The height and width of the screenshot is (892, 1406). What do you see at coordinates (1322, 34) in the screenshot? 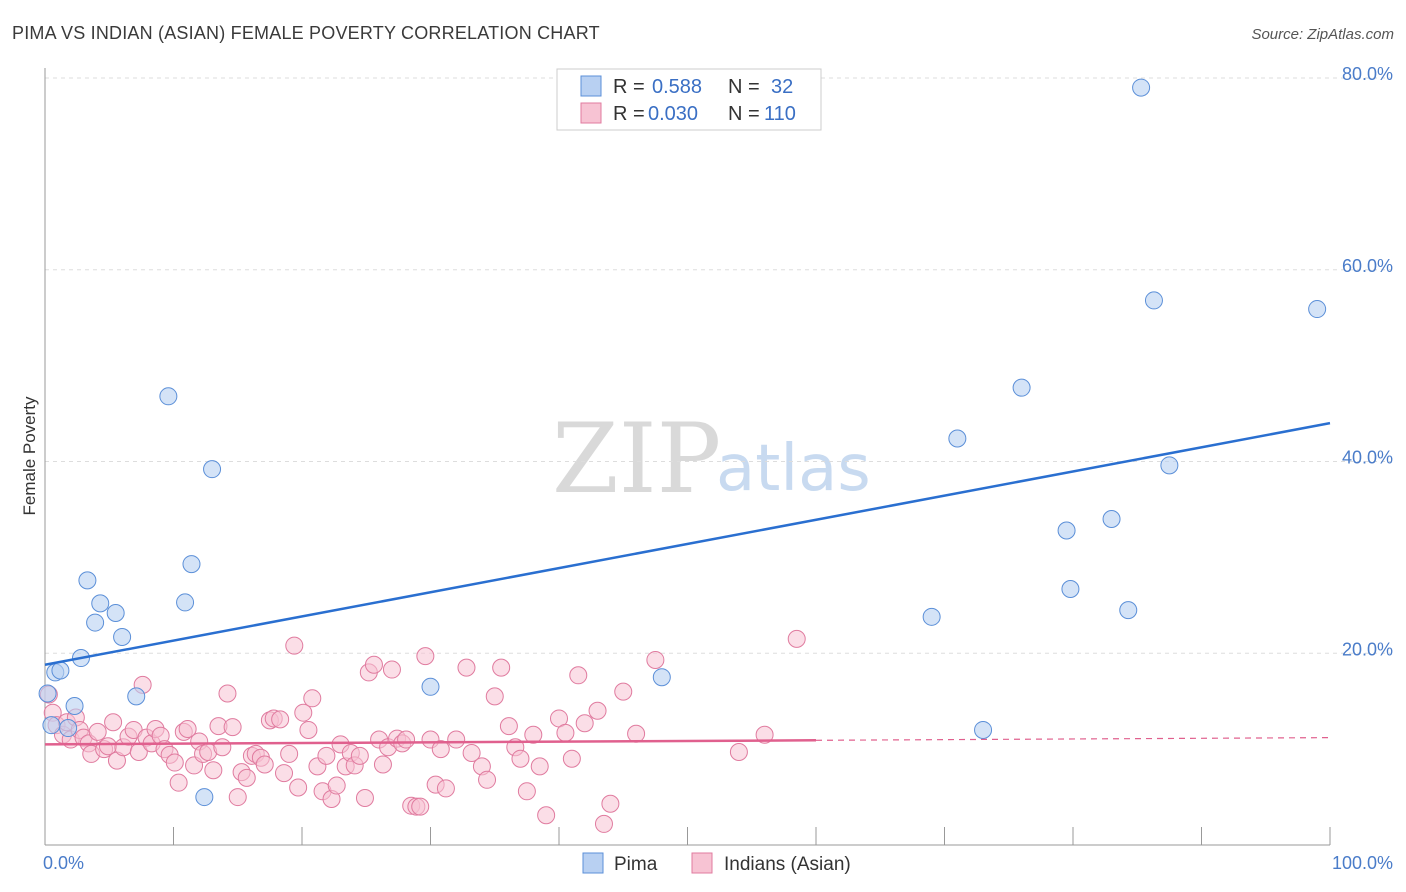
I see `chart-source: Source: ZipAtlas.com` at bounding box center [1322, 34].